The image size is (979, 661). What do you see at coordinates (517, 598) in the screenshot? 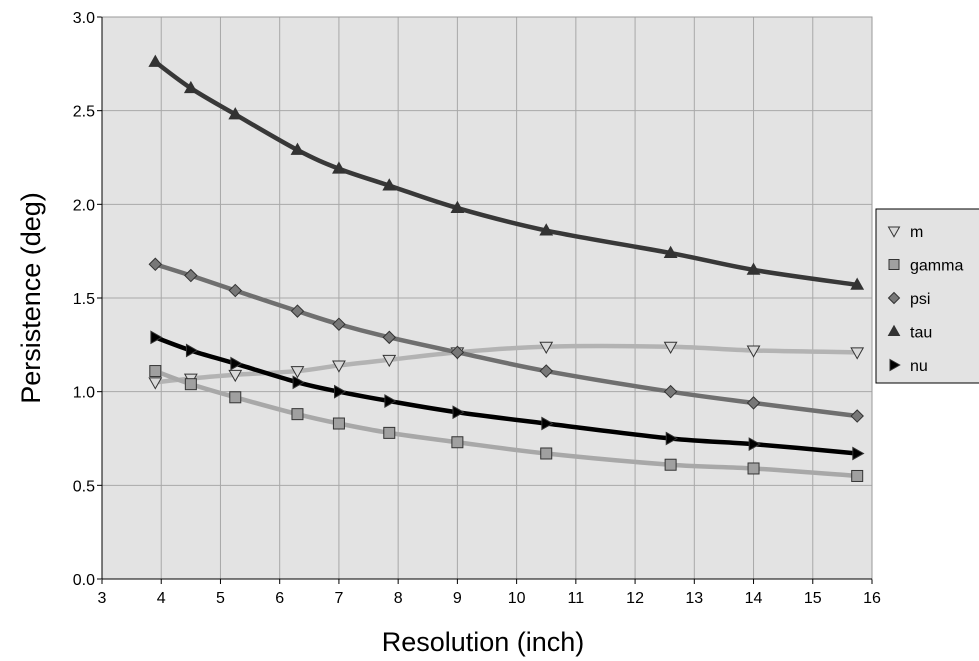
I see `x-tick-label: 10` at bounding box center [517, 598].